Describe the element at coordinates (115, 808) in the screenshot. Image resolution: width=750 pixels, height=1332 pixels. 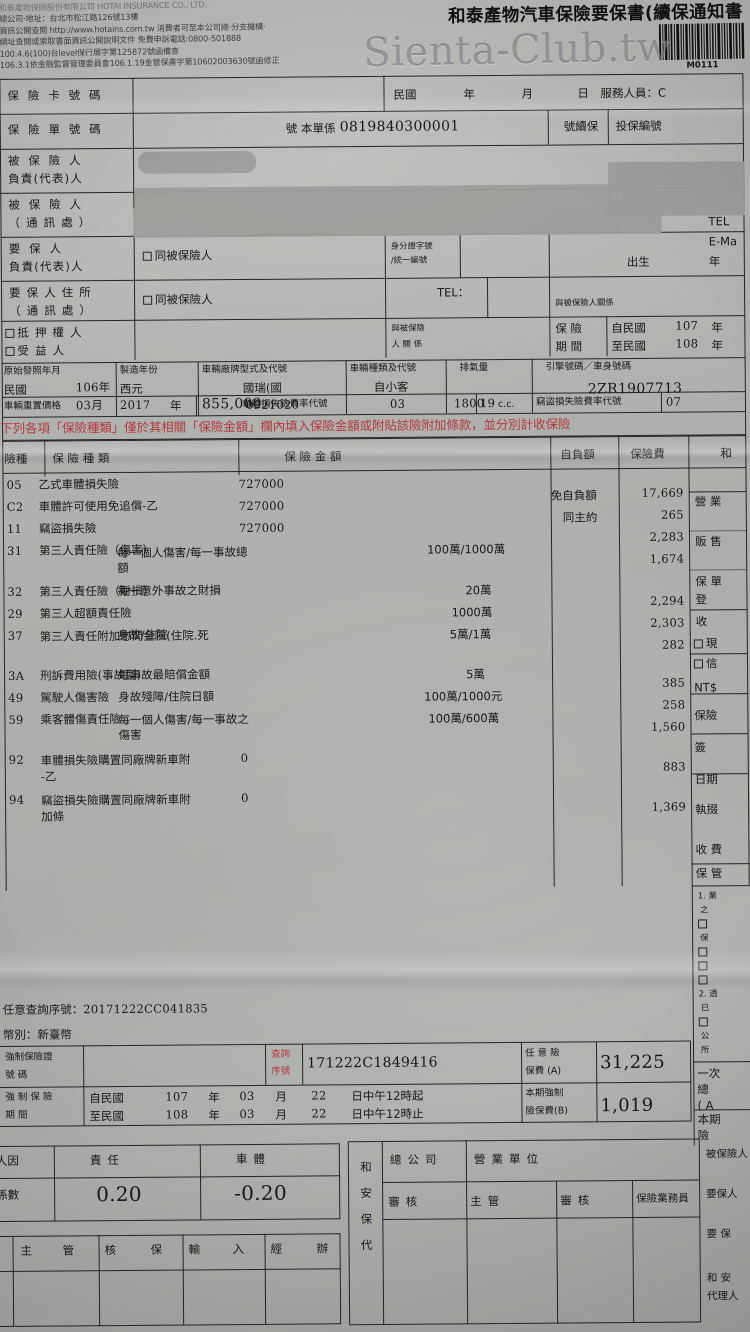
I see `coverage-name: 竊盜損失險購置同廠牌新車附 加條` at that location.